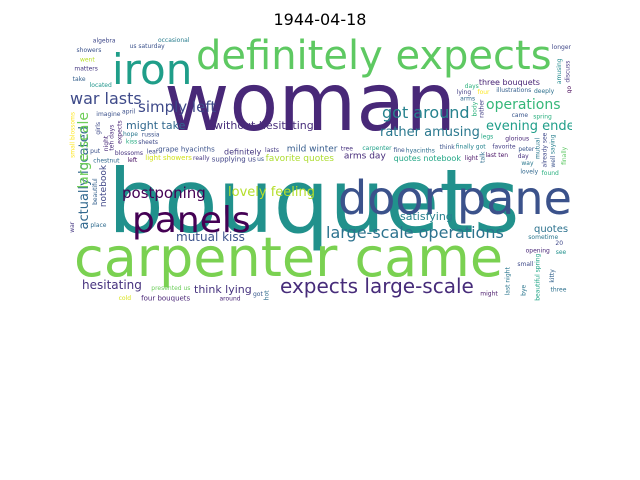 This screenshot has width=640, height=480. Describe the element at coordinates (98, 225) in the screenshot. I see `cloud-word: place` at that location.